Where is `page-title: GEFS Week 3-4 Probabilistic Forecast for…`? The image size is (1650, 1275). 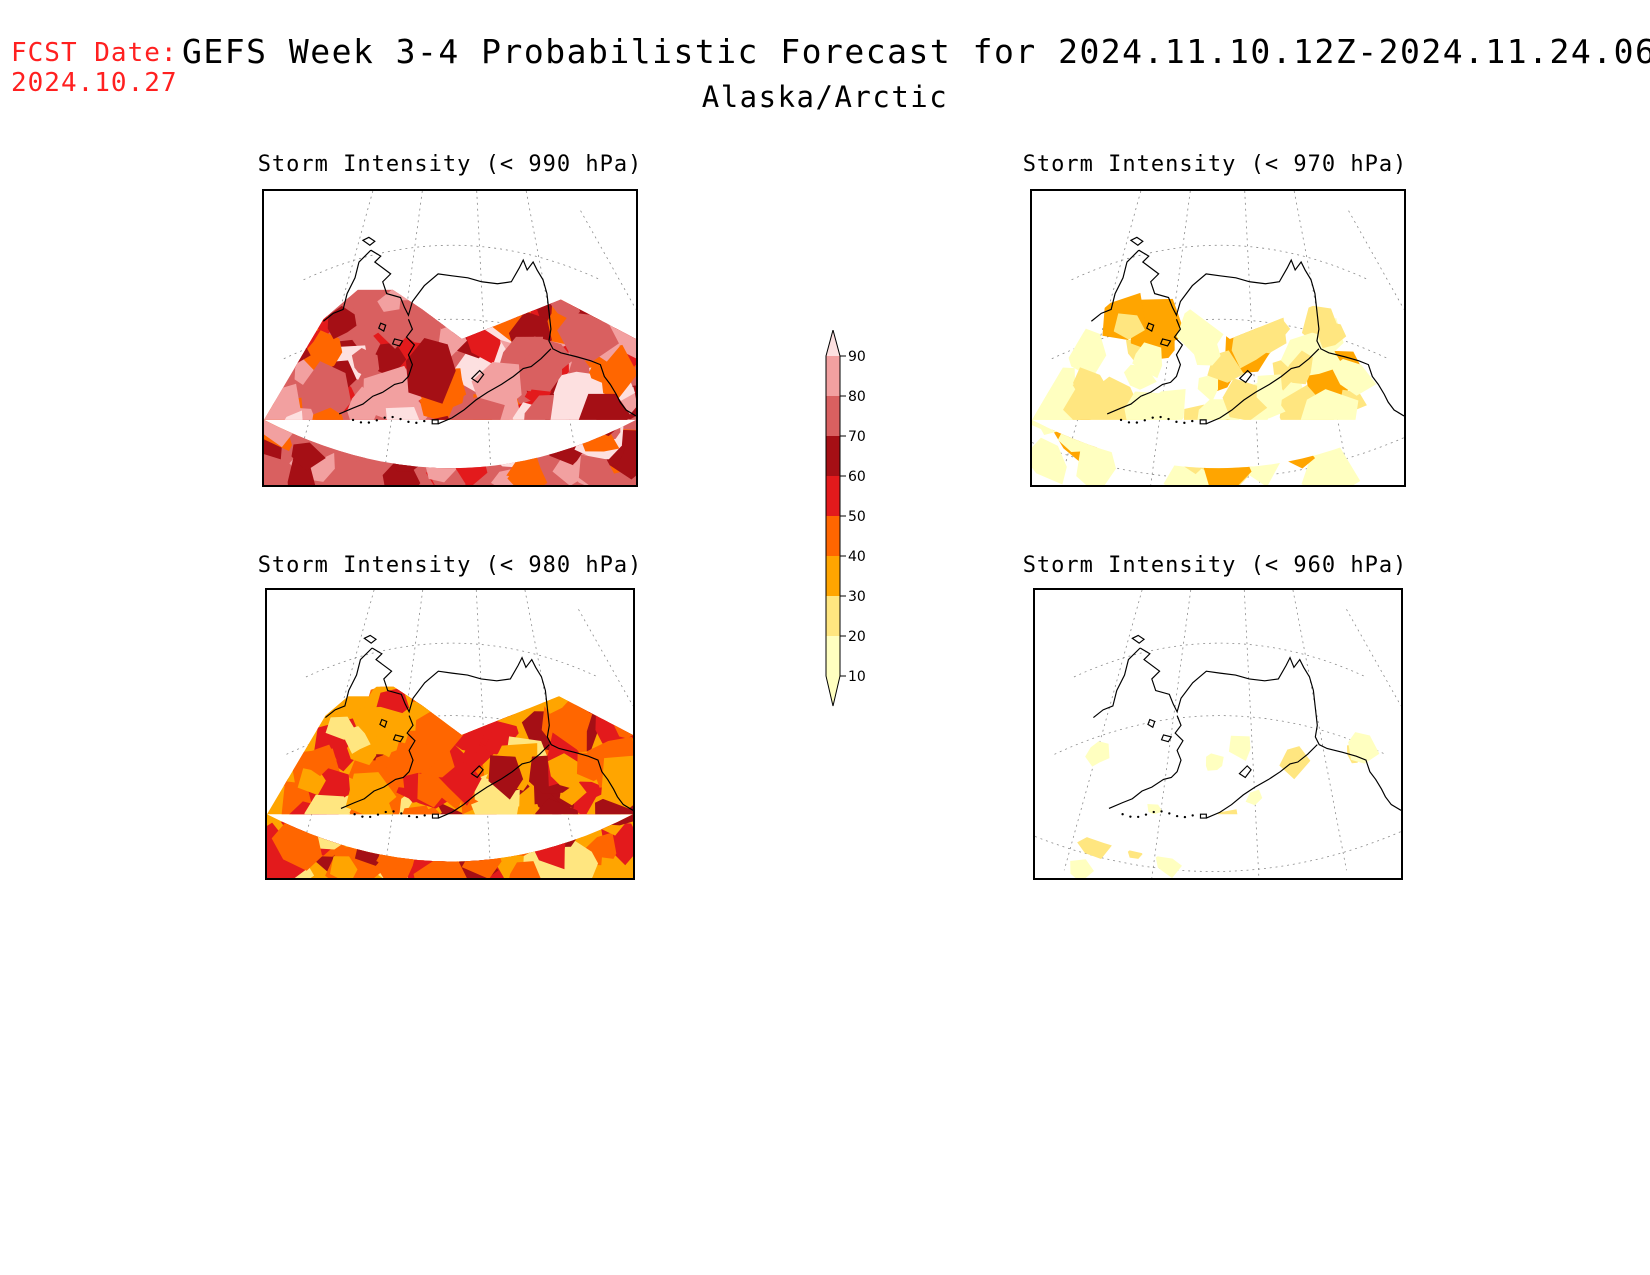
page-title: GEFS Week 3-4 Probabilistic Forecast for… is located at coordinates (916, 51).